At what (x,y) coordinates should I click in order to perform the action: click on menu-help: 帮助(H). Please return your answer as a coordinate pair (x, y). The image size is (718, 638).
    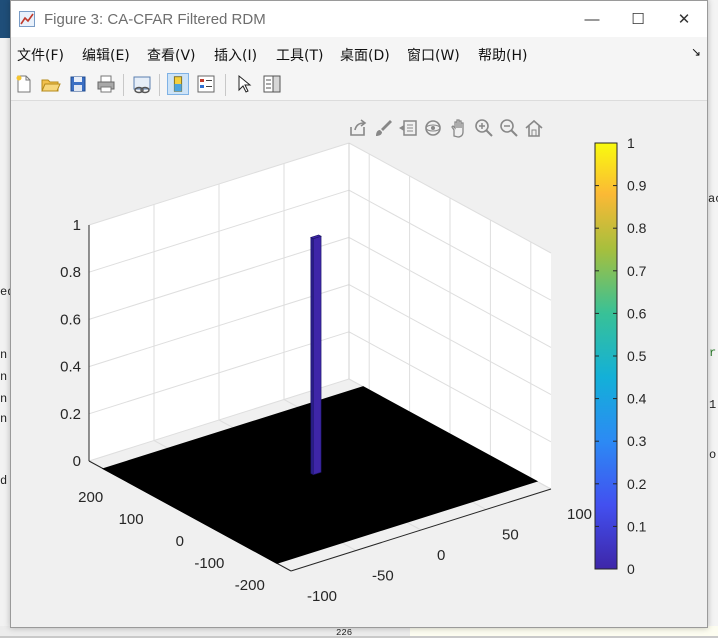
    Looking at the image, I should click on (503, 56).